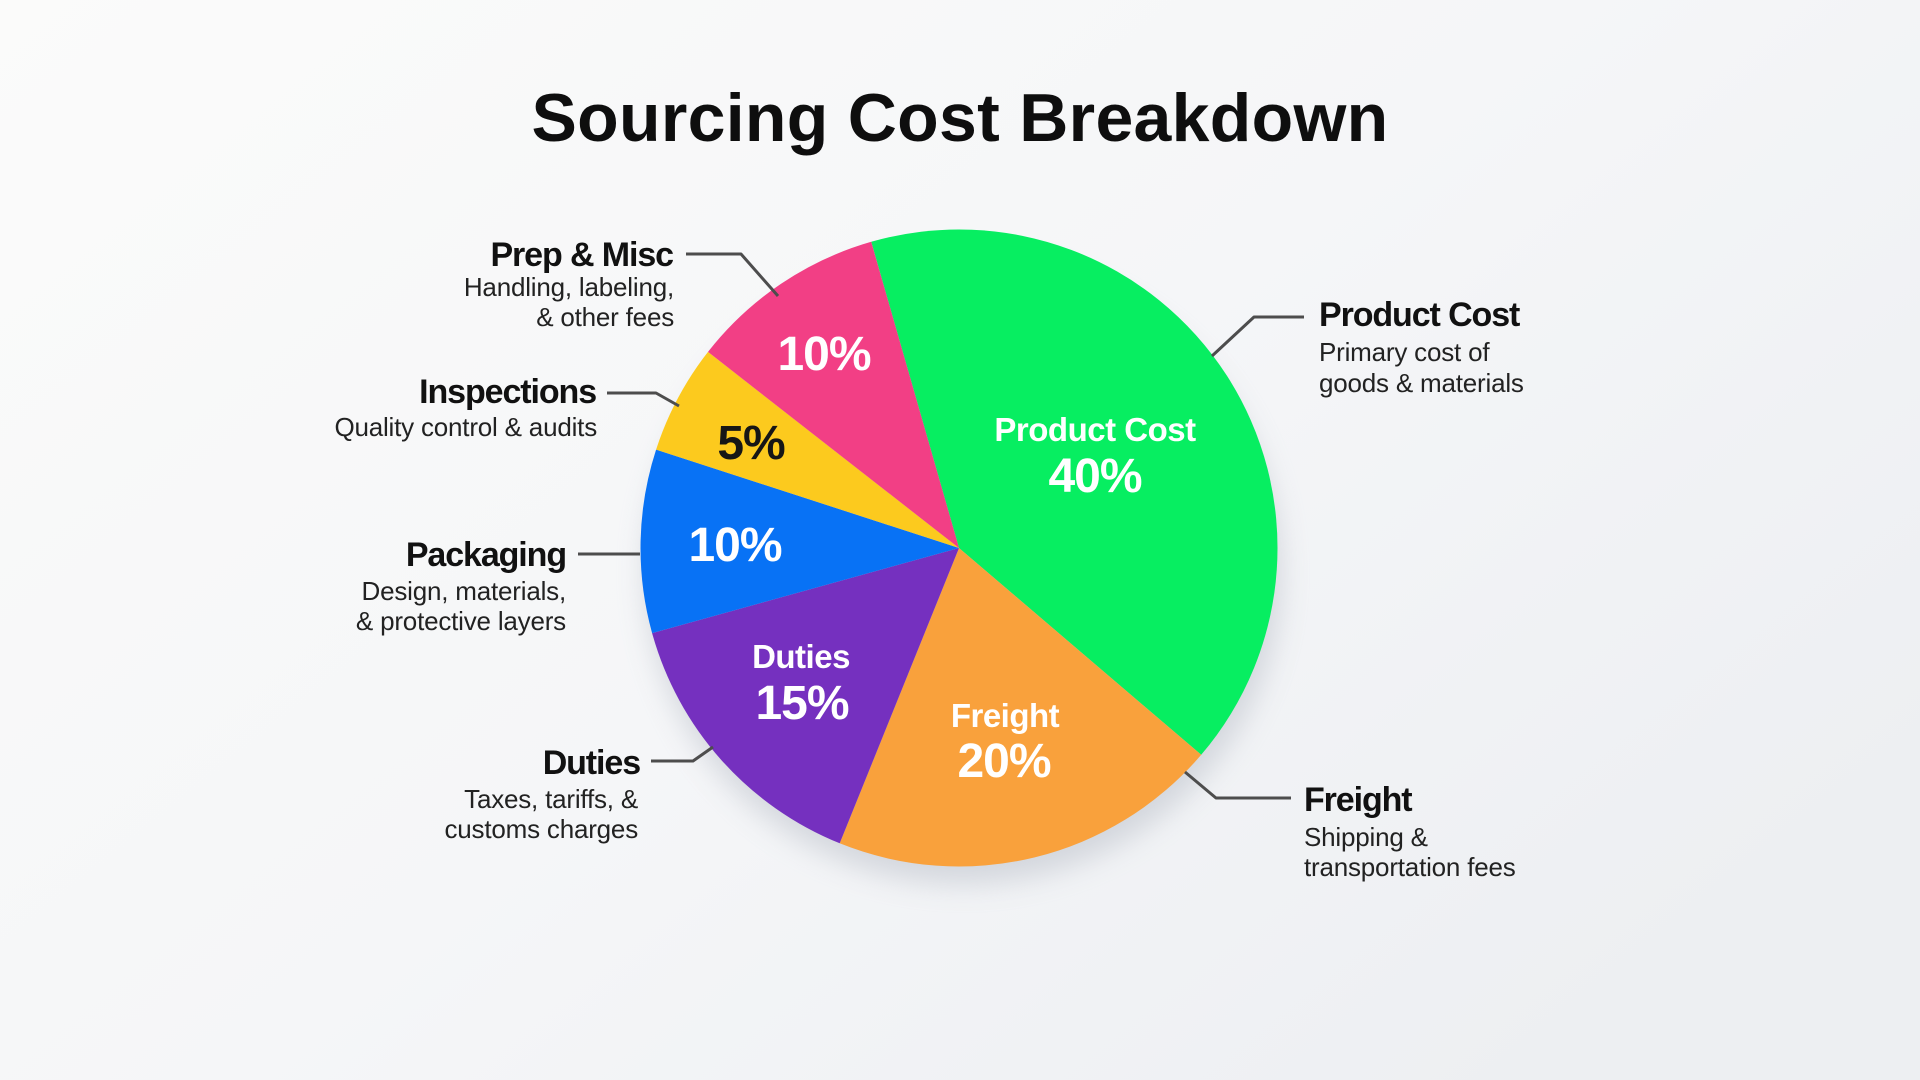 Image resolution: width=1920 pixels, height=1080 pixels. What do you see at coordinates (465, 427) in the screenshot?
I see `svg-text: Quality control & audits` at bounding box center [465, 427].